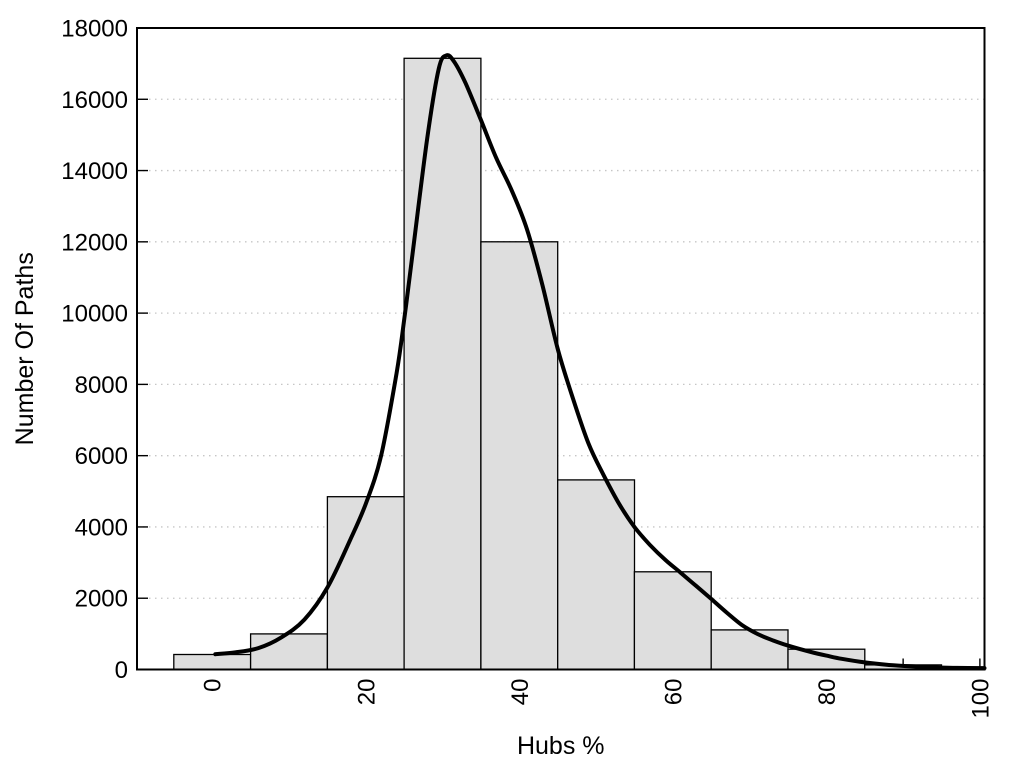  I want to click on x-tick-label: 60, so click(673, 692).